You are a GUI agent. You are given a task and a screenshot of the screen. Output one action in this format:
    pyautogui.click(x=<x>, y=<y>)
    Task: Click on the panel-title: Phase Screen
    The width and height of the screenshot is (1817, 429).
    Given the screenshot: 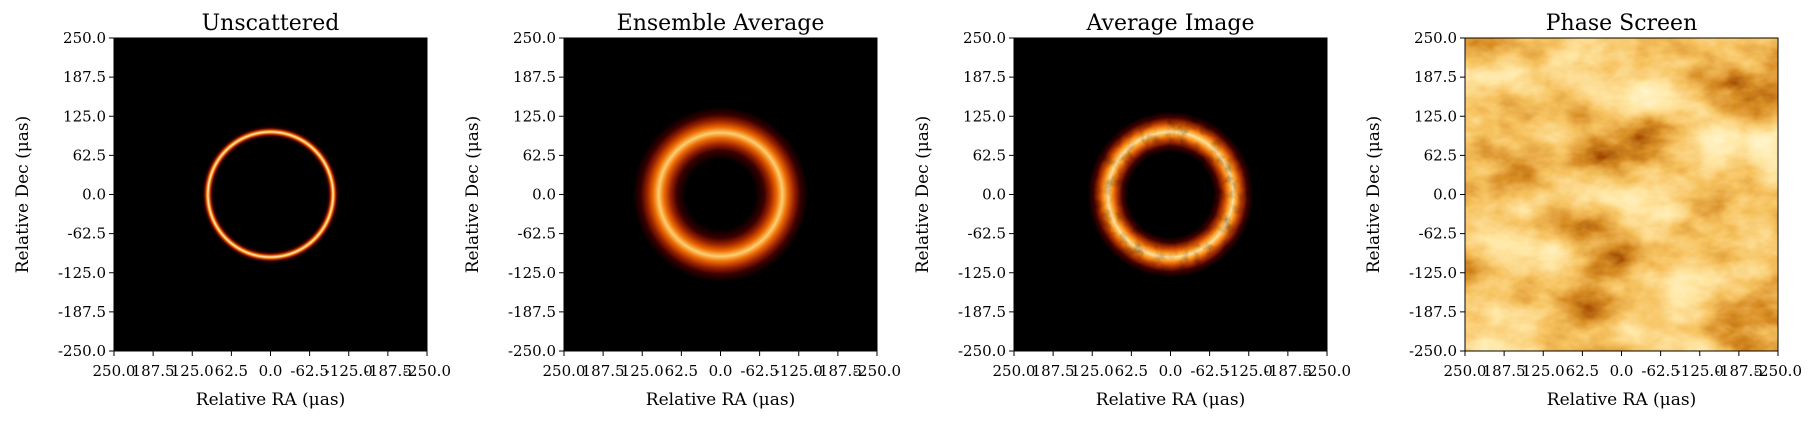 What is the action you would take?
    pyautogui.click(x=1622, y=23)
    